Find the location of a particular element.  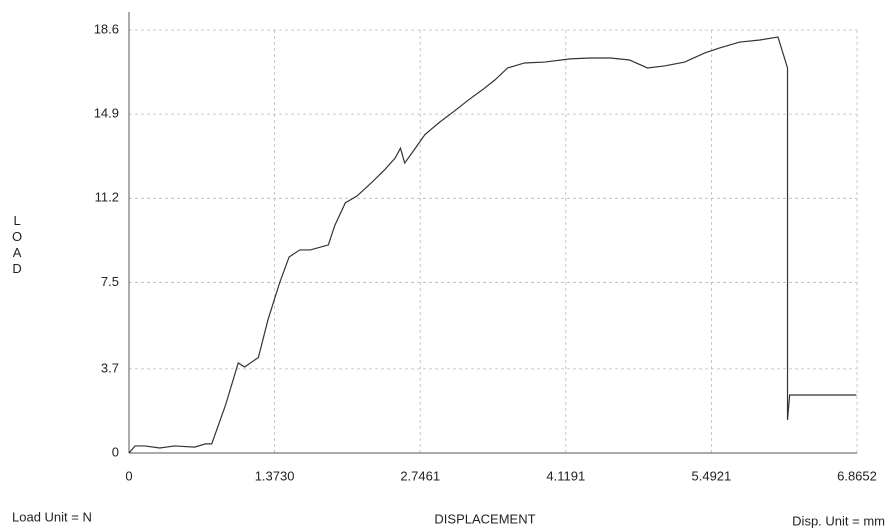

x-tick-label: 5.4921 is located at coordinates (712, 475).